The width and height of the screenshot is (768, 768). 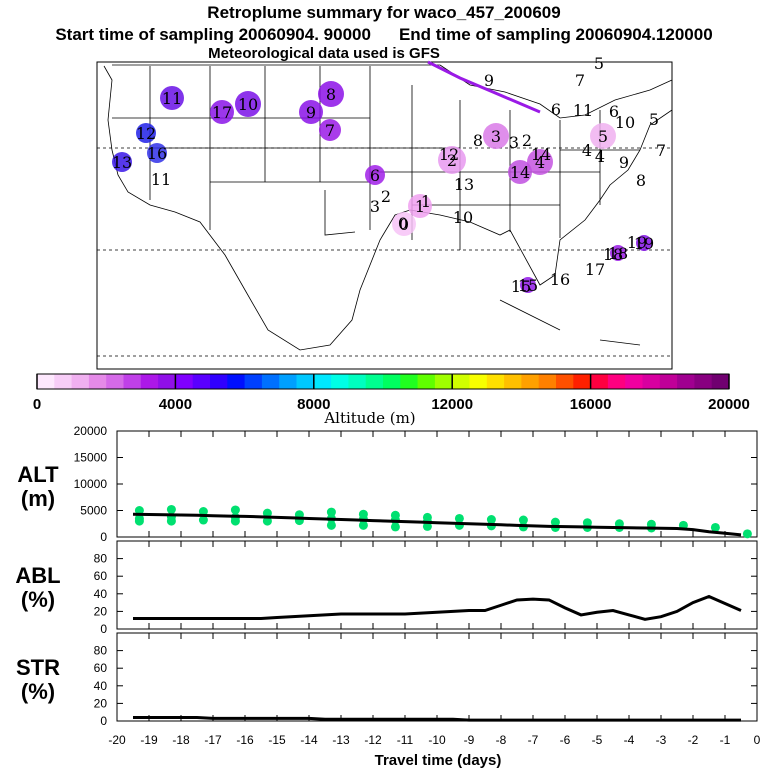 What do you see at coordinates (386, 196) in the screenshot?
I see `map-marker-label: 2` at bounding box center [386, 196].